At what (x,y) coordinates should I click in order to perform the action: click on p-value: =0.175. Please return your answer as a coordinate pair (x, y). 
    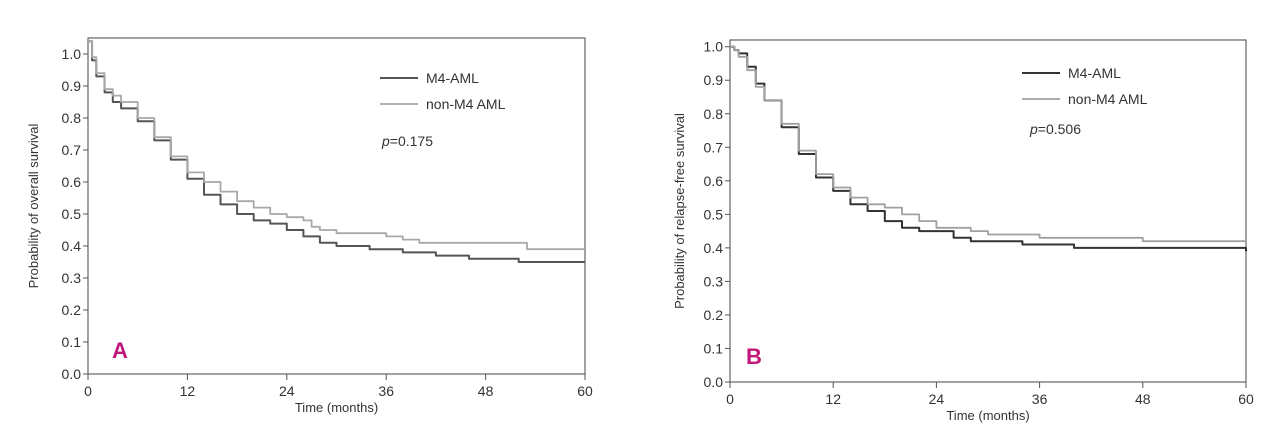
    Looking at the image, I should click on (411, 141).